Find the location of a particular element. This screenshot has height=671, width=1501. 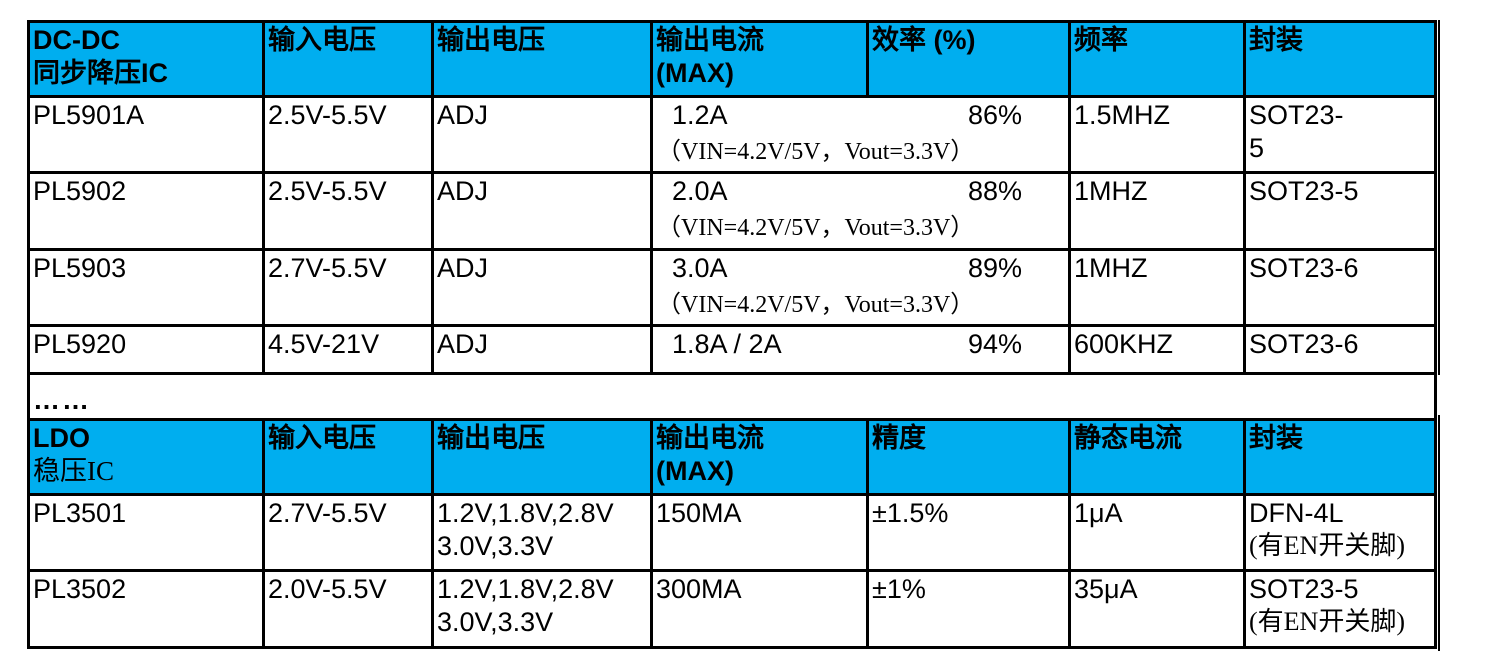

cell-current-efficiency: 2.0A 88% （VIN=4.2V/5V，Vout=3.3V） is located at coordinates (860, 211).